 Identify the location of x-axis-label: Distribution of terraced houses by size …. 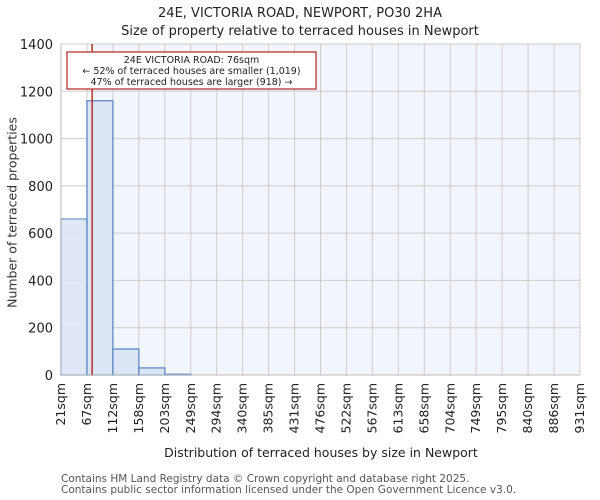
(321, 452).